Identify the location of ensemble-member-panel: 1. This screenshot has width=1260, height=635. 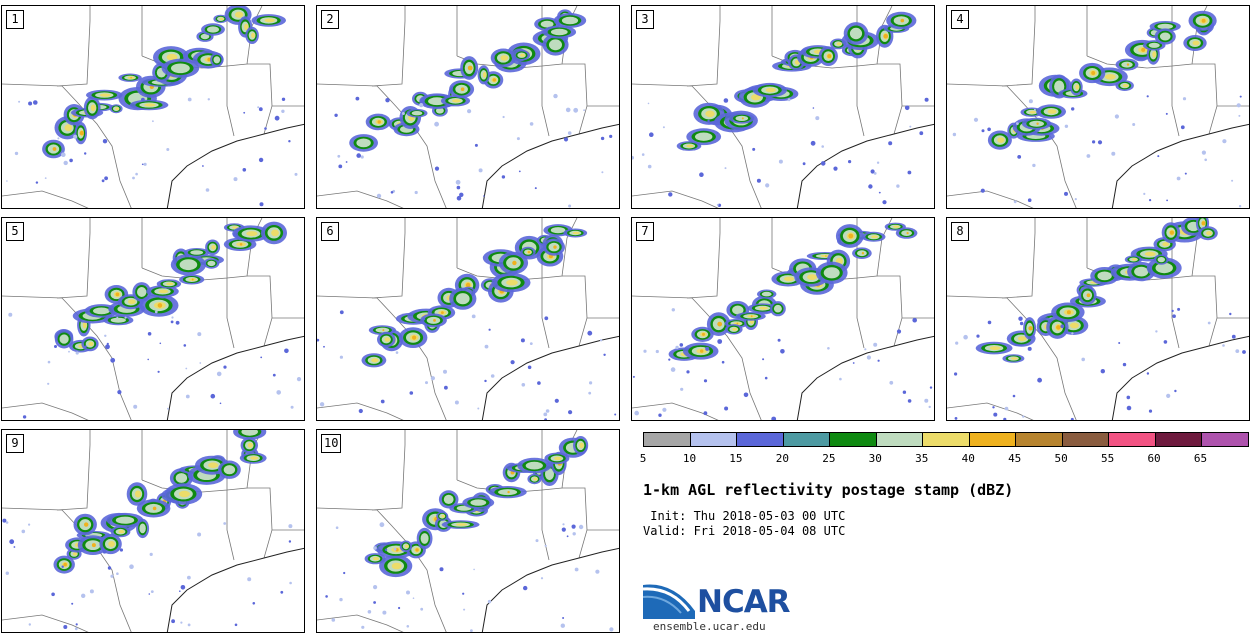
(153, 107).